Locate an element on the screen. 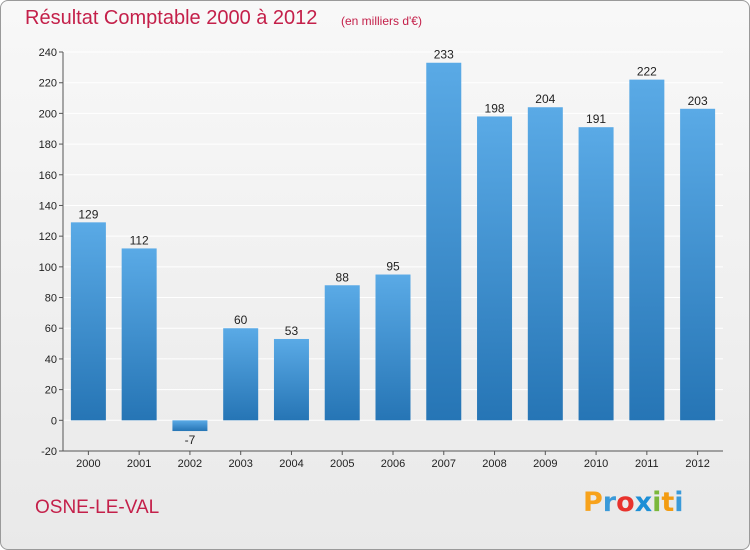  logo-letter: t is located at coordinates (668, 502).